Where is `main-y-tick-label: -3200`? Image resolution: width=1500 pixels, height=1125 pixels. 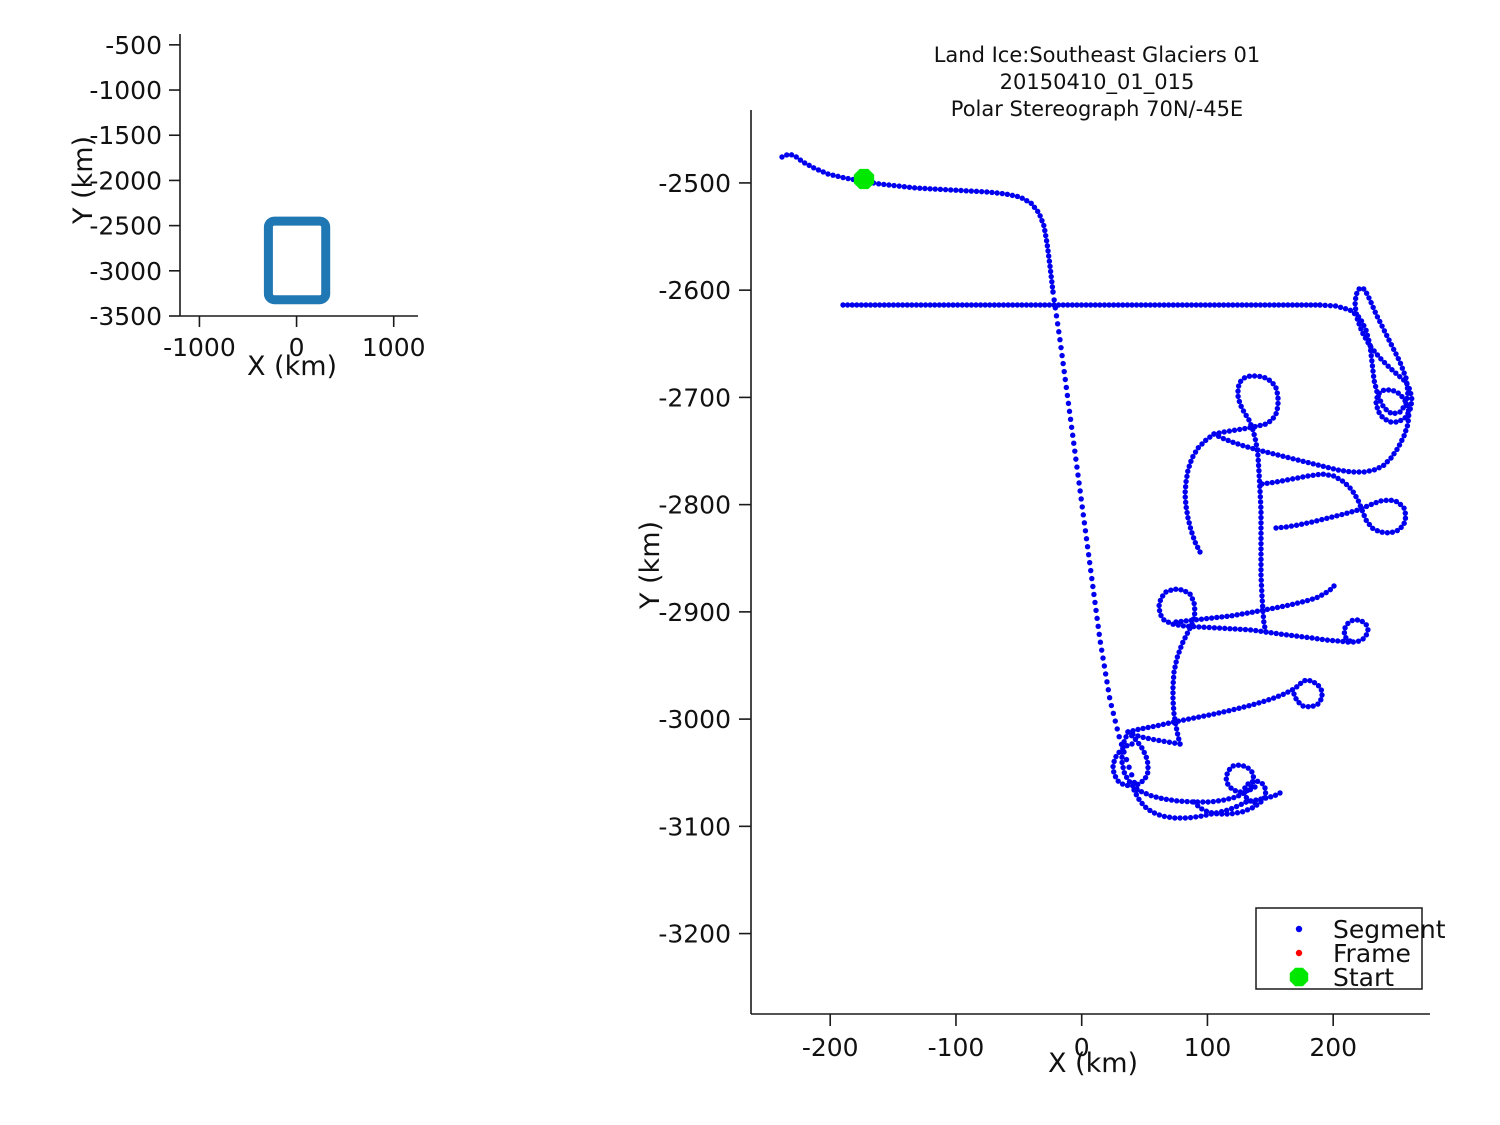
main-y-tick-label: -3200 is located at coordinates (694, 934).